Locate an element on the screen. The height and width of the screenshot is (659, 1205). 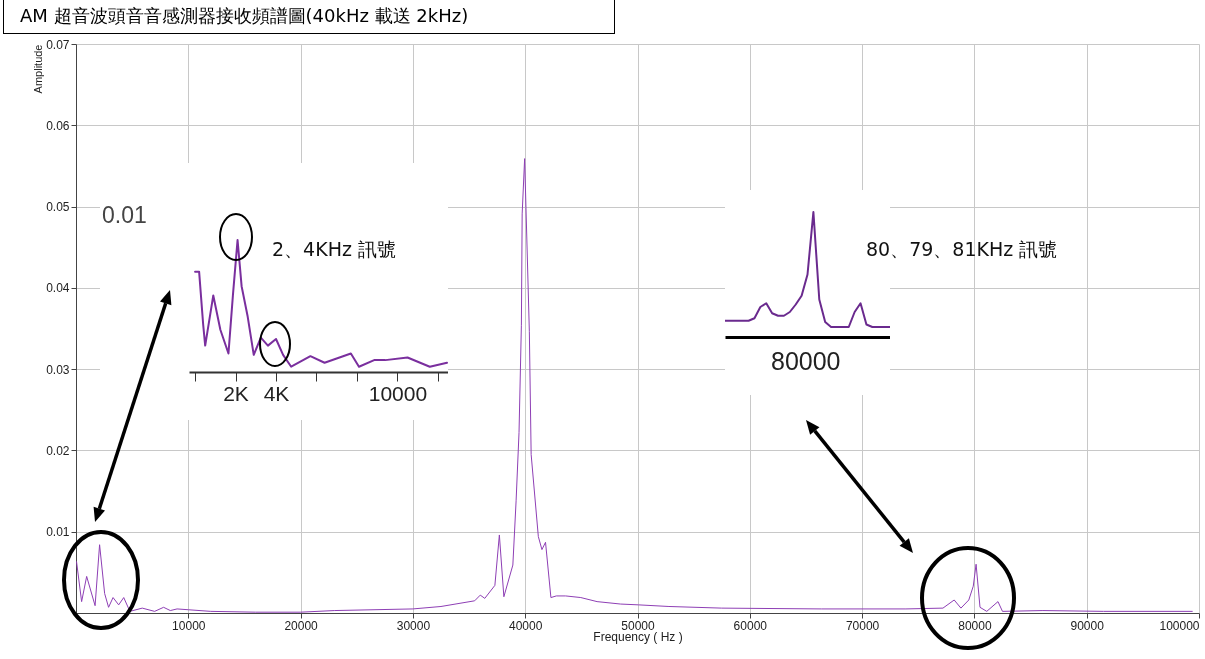
annotation: 2、4KHz 訊號 is located at coordinates (334, 249).